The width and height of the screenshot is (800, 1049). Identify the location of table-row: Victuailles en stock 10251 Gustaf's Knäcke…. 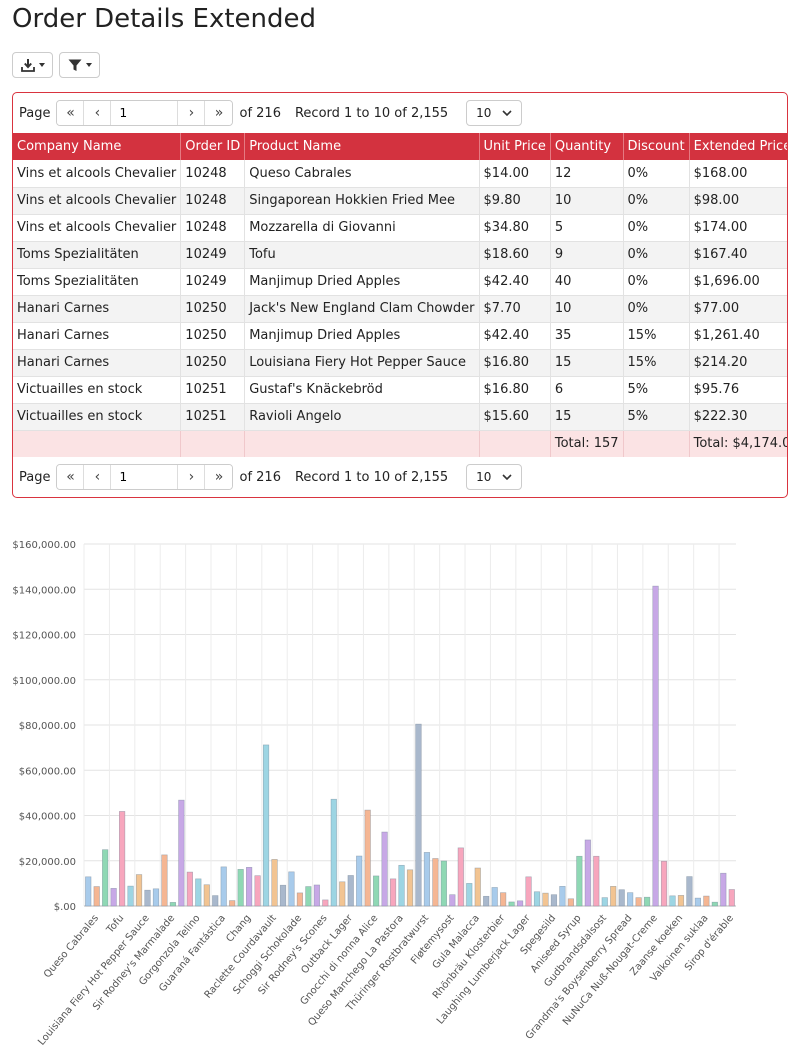
(400, 390).